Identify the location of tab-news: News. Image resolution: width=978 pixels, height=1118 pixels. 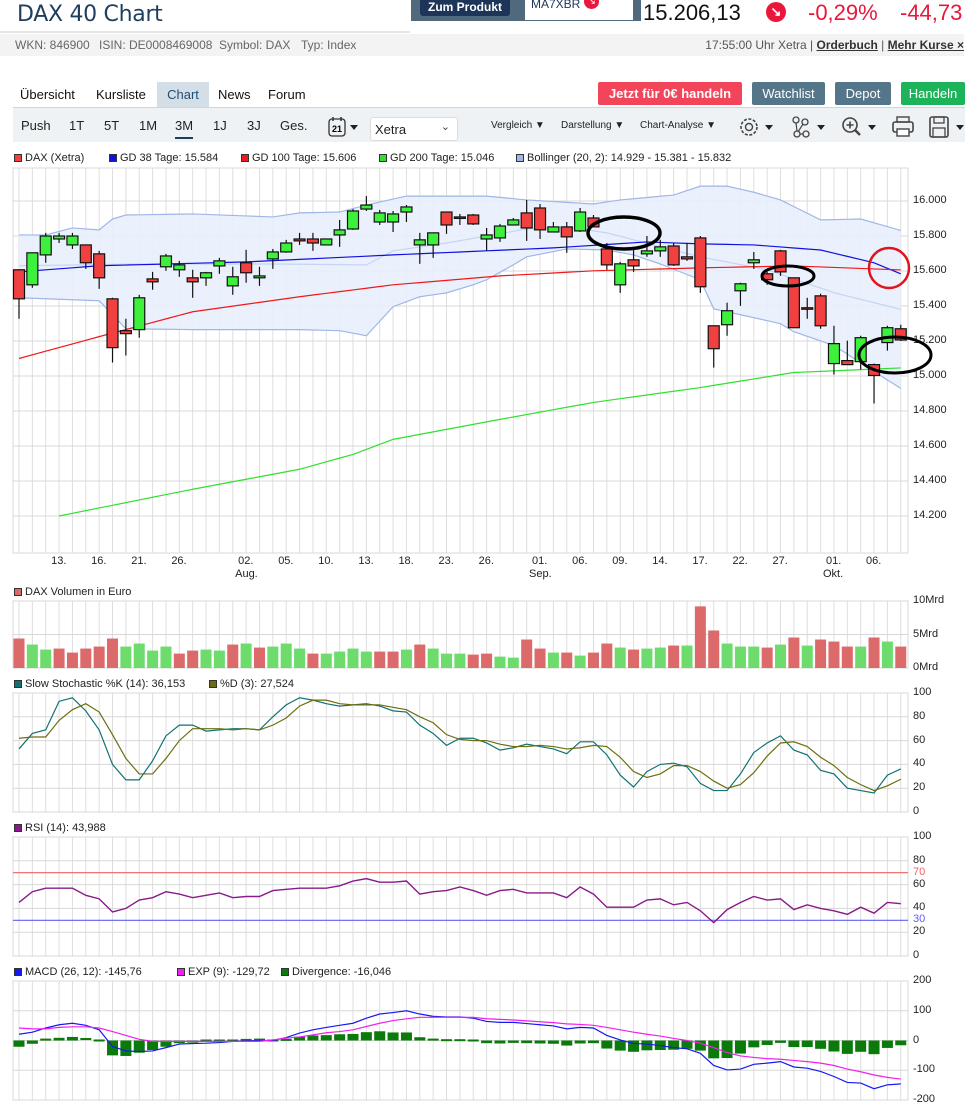
(234, 94).